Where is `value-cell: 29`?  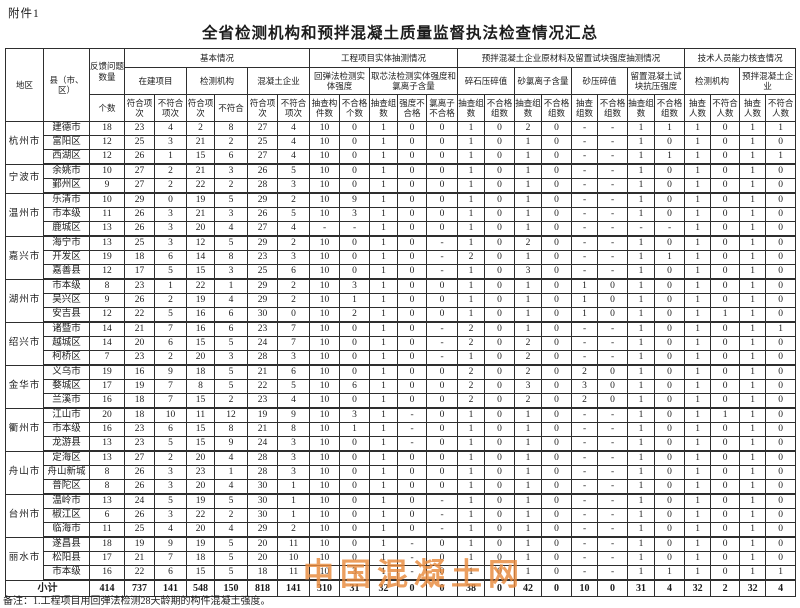
value-cell: 29 is located at coordinates (262, 286).